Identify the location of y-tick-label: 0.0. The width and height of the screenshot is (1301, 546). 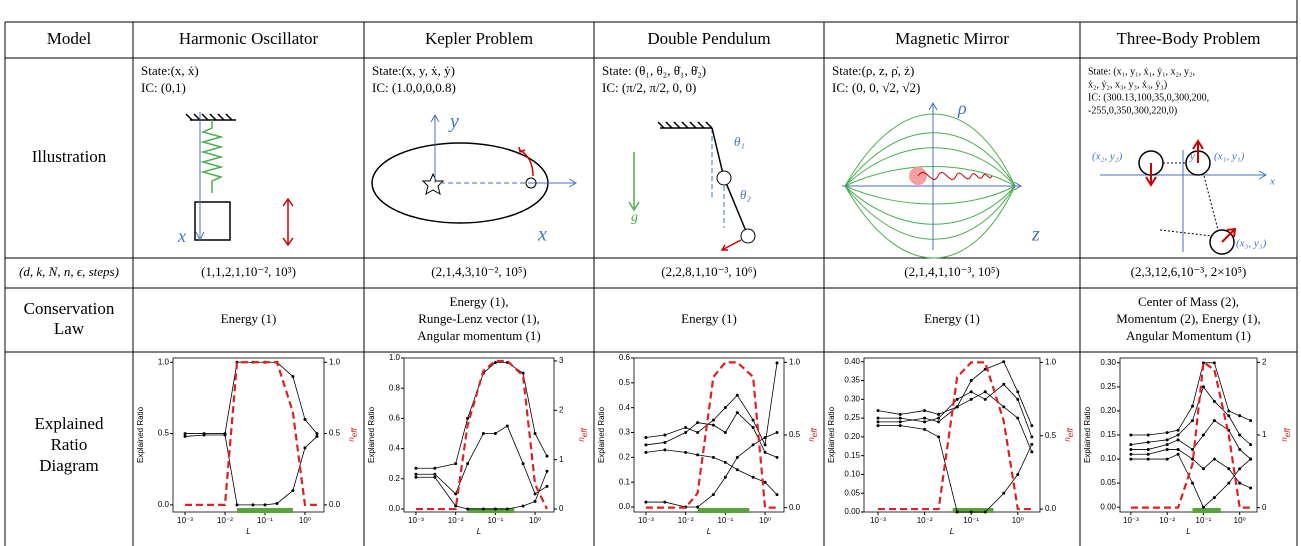
(625, 506).